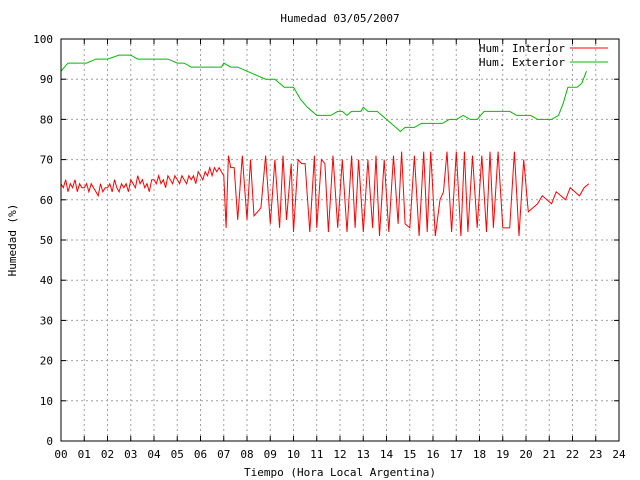 The image size is (640, 480). Describe the element at coordinates (325, 194) in the screenshot. I see `series-line-interior` at that location.